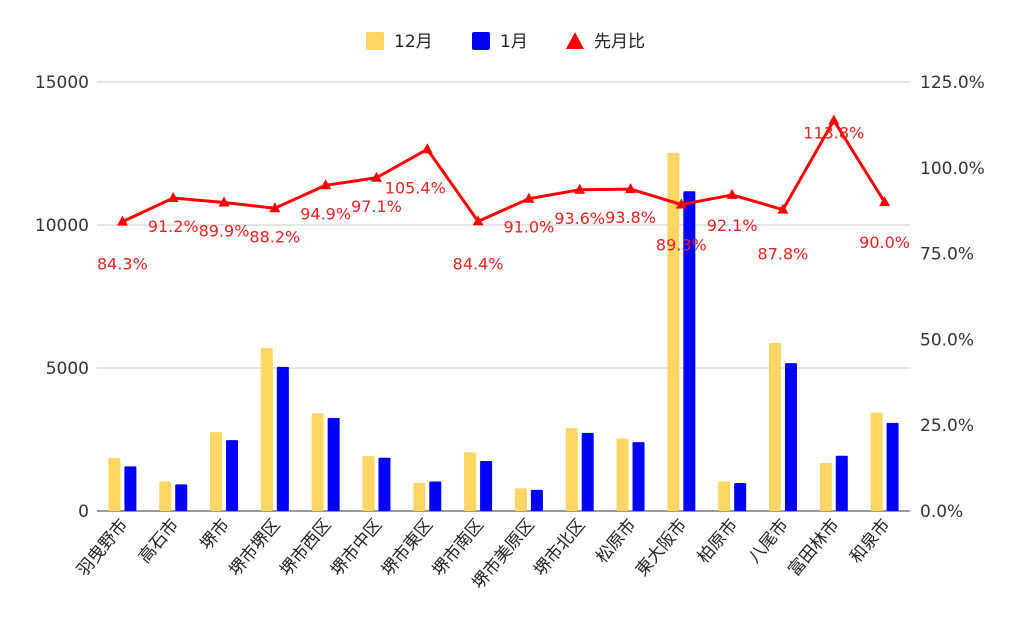 The image size is (1024, 633). Describe the element at coordinates (62, 226) in the screenshot. I see `left-tick-label: 10000` at that location.